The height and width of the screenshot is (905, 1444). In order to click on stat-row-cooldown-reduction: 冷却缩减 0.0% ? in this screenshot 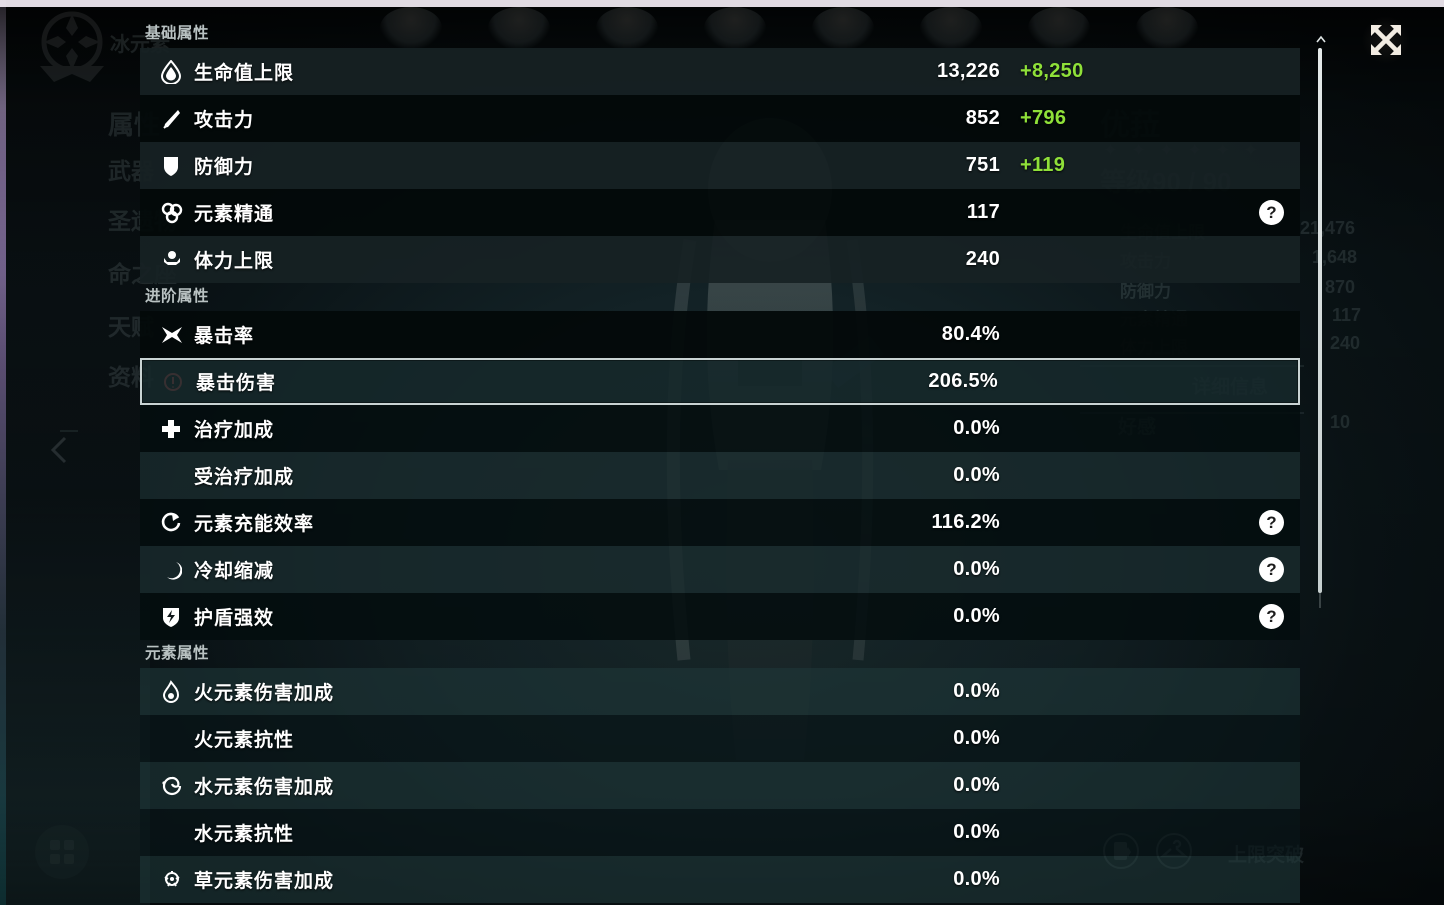, I will do `click(720, 569)`.